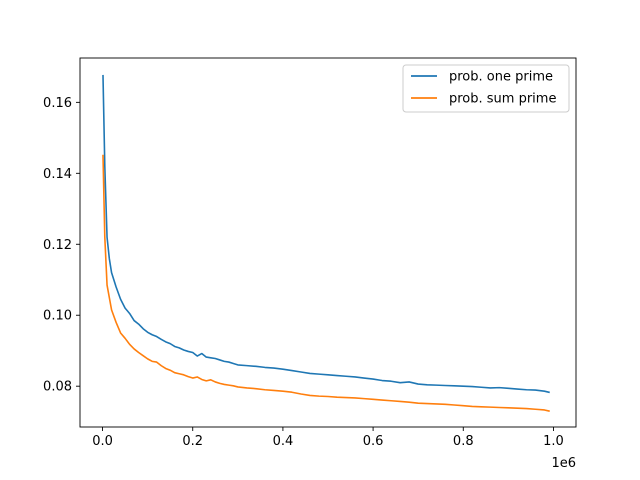  Describe the element at coordinates (102, 441) in the screenshot. I see `x-tick-label: 0.0` at that location.